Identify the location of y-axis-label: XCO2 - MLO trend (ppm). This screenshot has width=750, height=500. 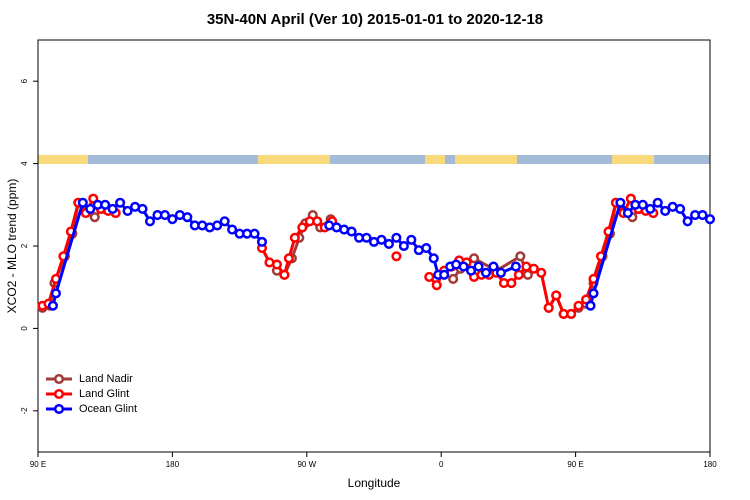
(12, 246).